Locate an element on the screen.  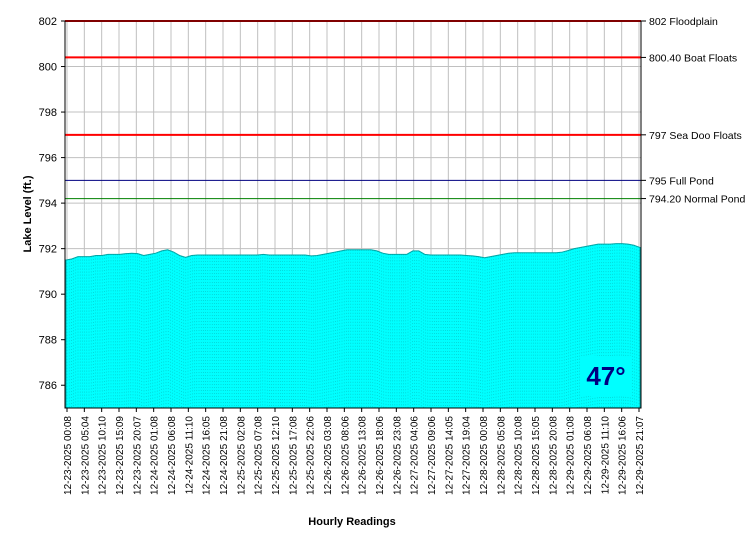
x-tick-label: 12-24-2025 16:05 is located at coordinates (207, 455).